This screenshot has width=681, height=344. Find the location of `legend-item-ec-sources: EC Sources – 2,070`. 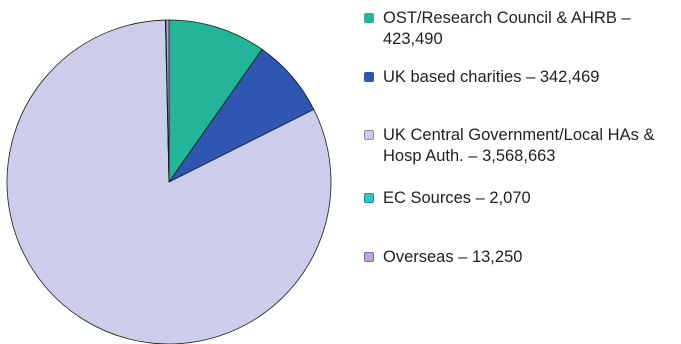

legend-item-ec-sources: EC Sources – 2,070 is located at coordinates (522, 198).